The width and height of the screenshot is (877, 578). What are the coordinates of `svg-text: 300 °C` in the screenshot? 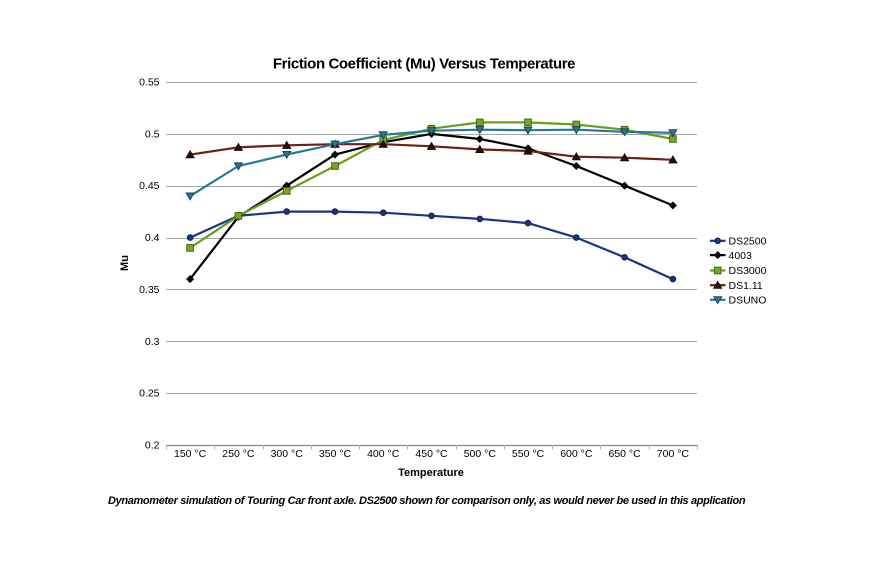 It's located at (287, 454).